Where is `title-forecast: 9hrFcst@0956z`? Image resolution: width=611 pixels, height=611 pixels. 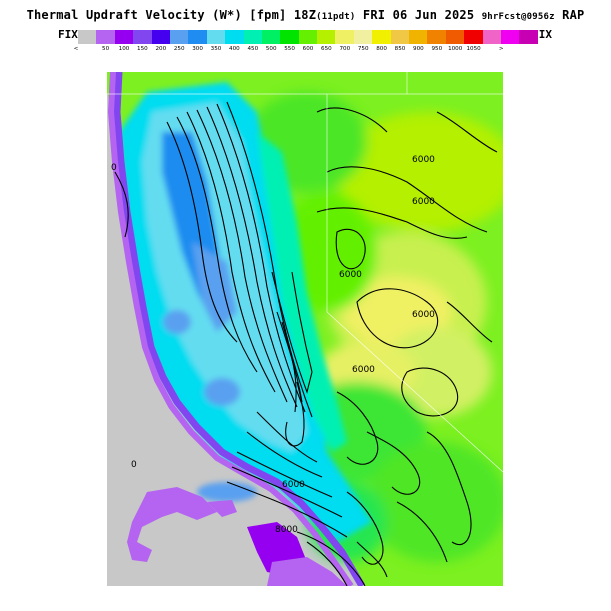 title-forecast: 9hrFcst@0956z is located at coordinates (518, 17).